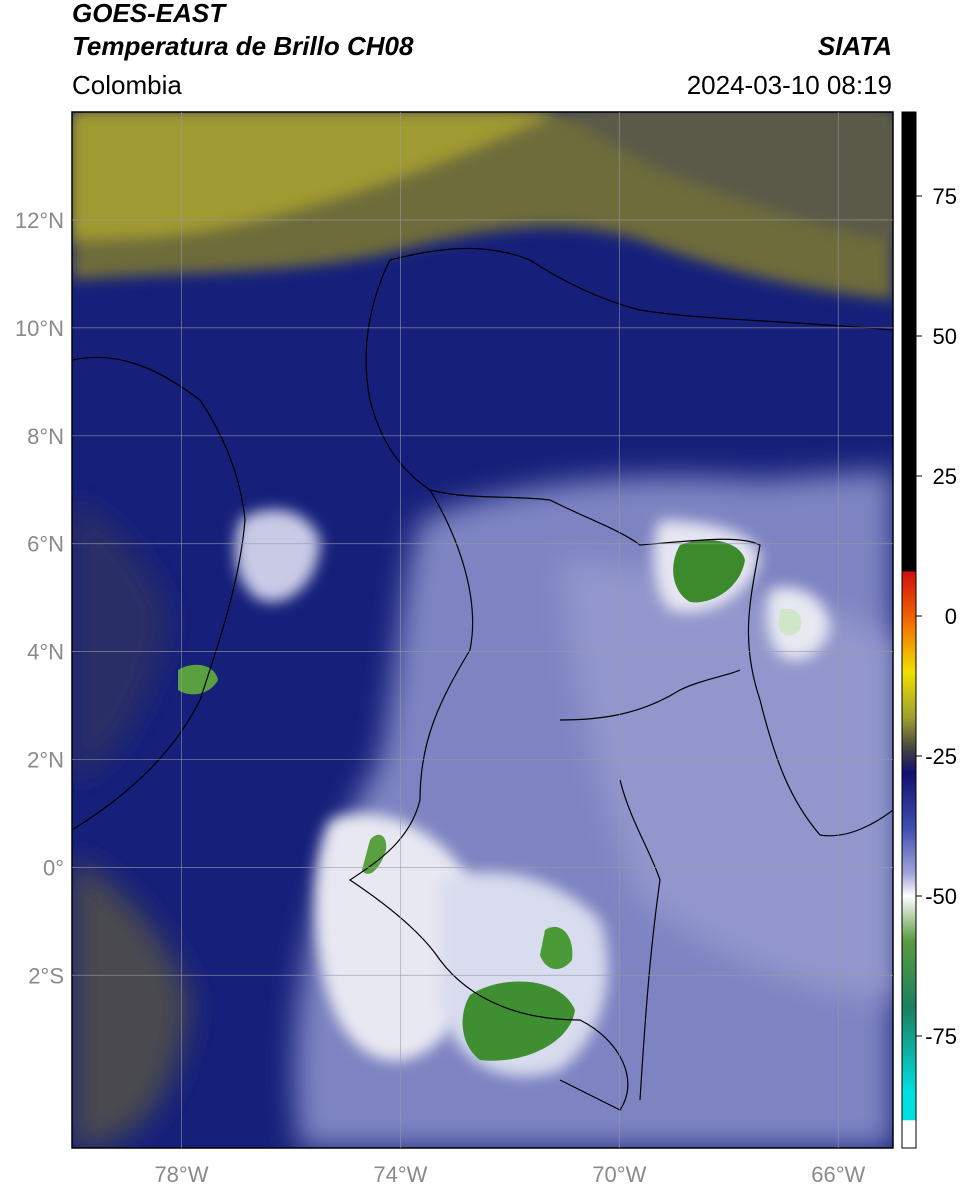 The width and height of the screenshot is (966, 1190). Describe the element at coordinates (53, 867) in the screenshot. I see `lat-tick-label: 0°` at that location.